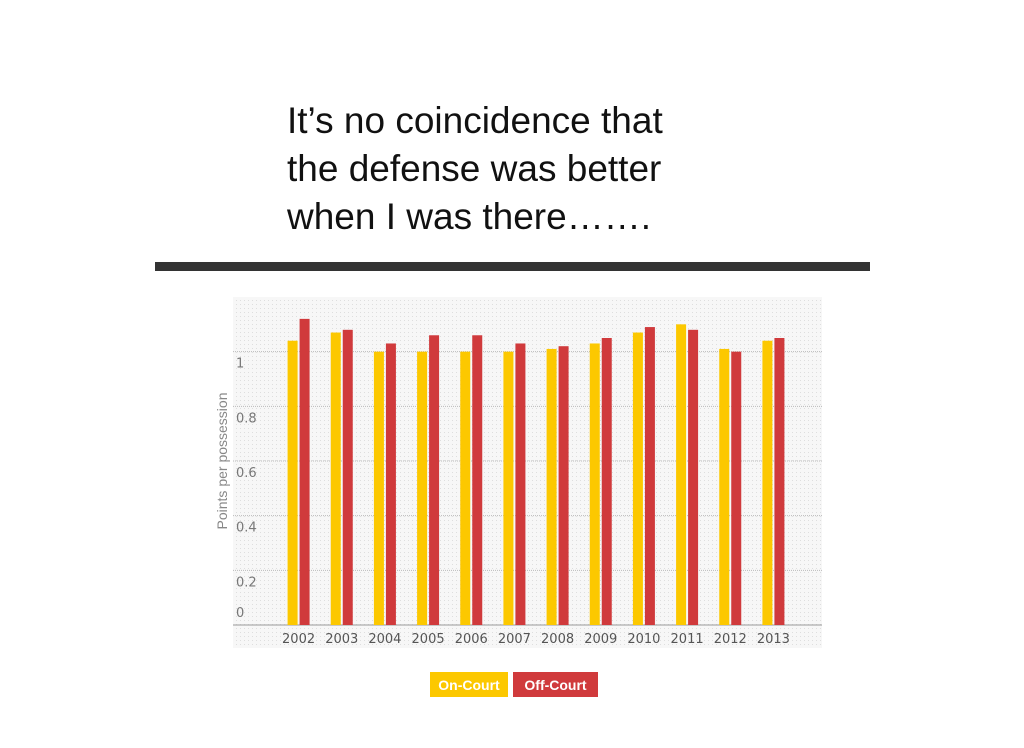 Image resolution: width=1024 pixels, height=748 pixels. Describe the element at coordinates (240, 613) in the screenshot. I see `y-tick-label: 0` at that location.